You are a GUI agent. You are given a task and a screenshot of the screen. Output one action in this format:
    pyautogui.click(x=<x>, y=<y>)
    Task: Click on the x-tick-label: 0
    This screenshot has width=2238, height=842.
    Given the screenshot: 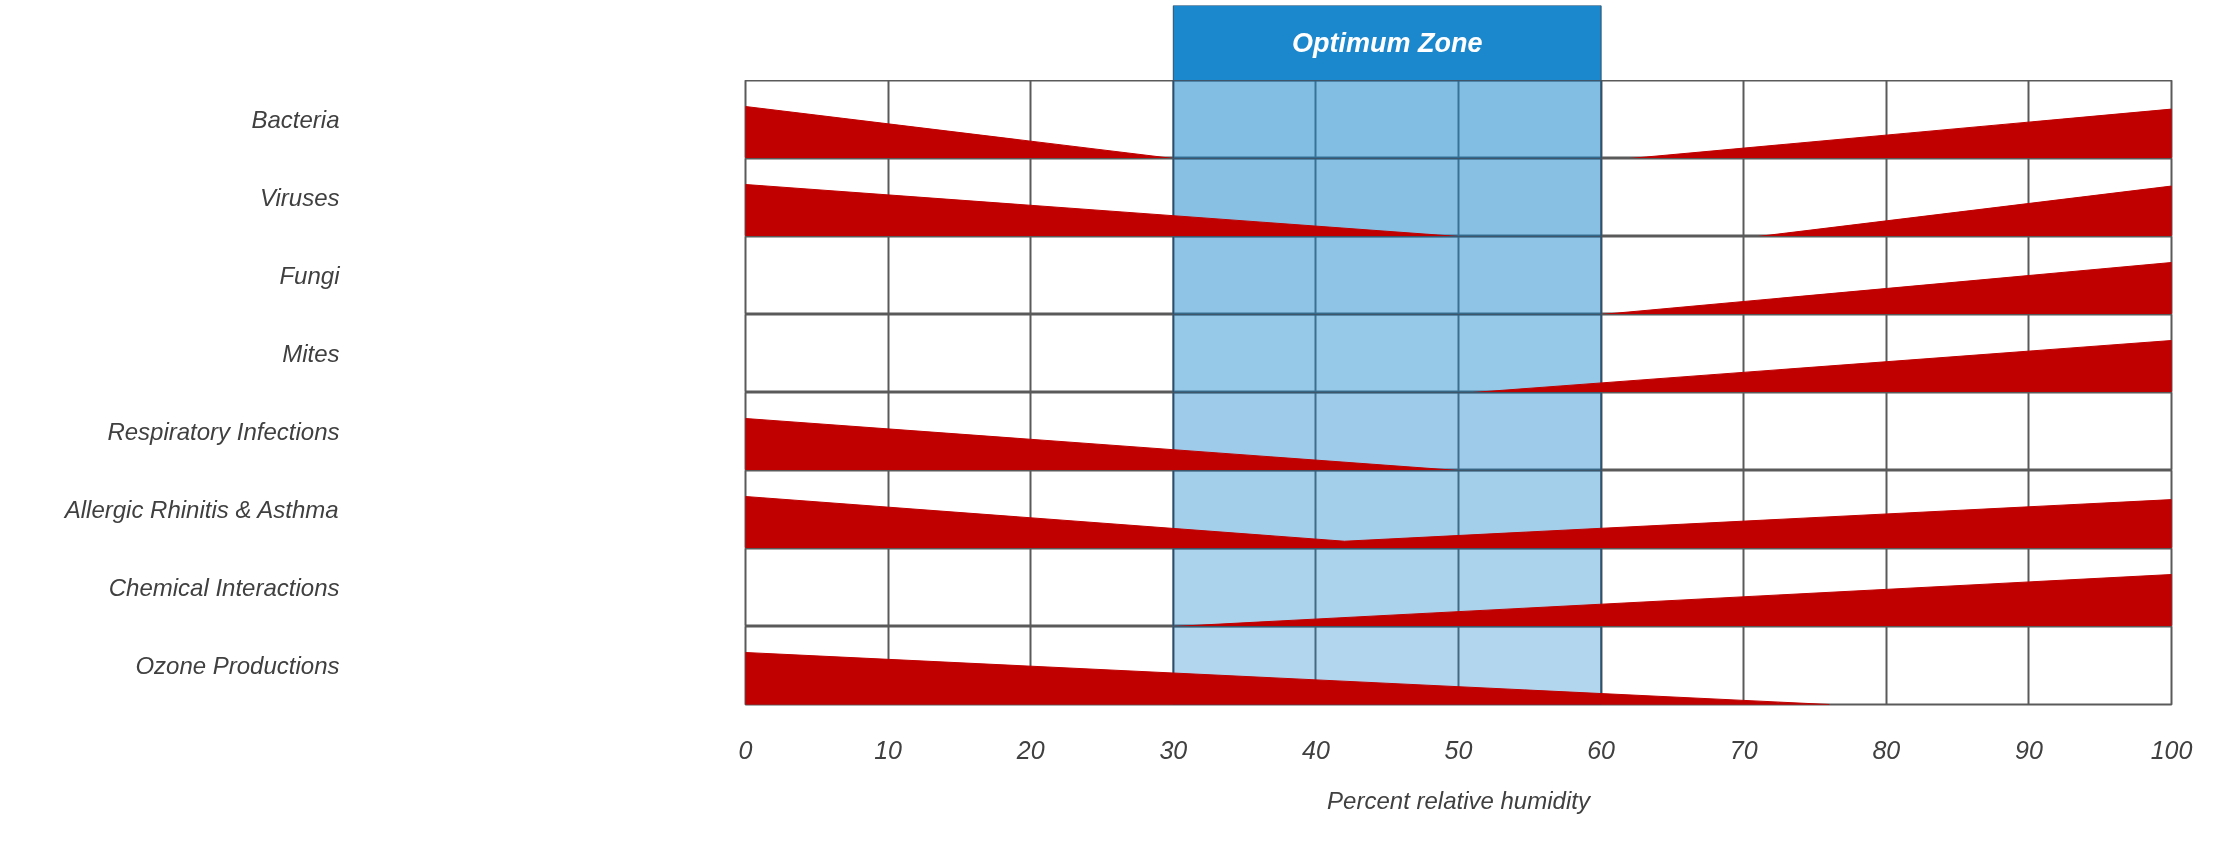 What is the action you would take?
    pyautogui.click(x=745, y=749)
    